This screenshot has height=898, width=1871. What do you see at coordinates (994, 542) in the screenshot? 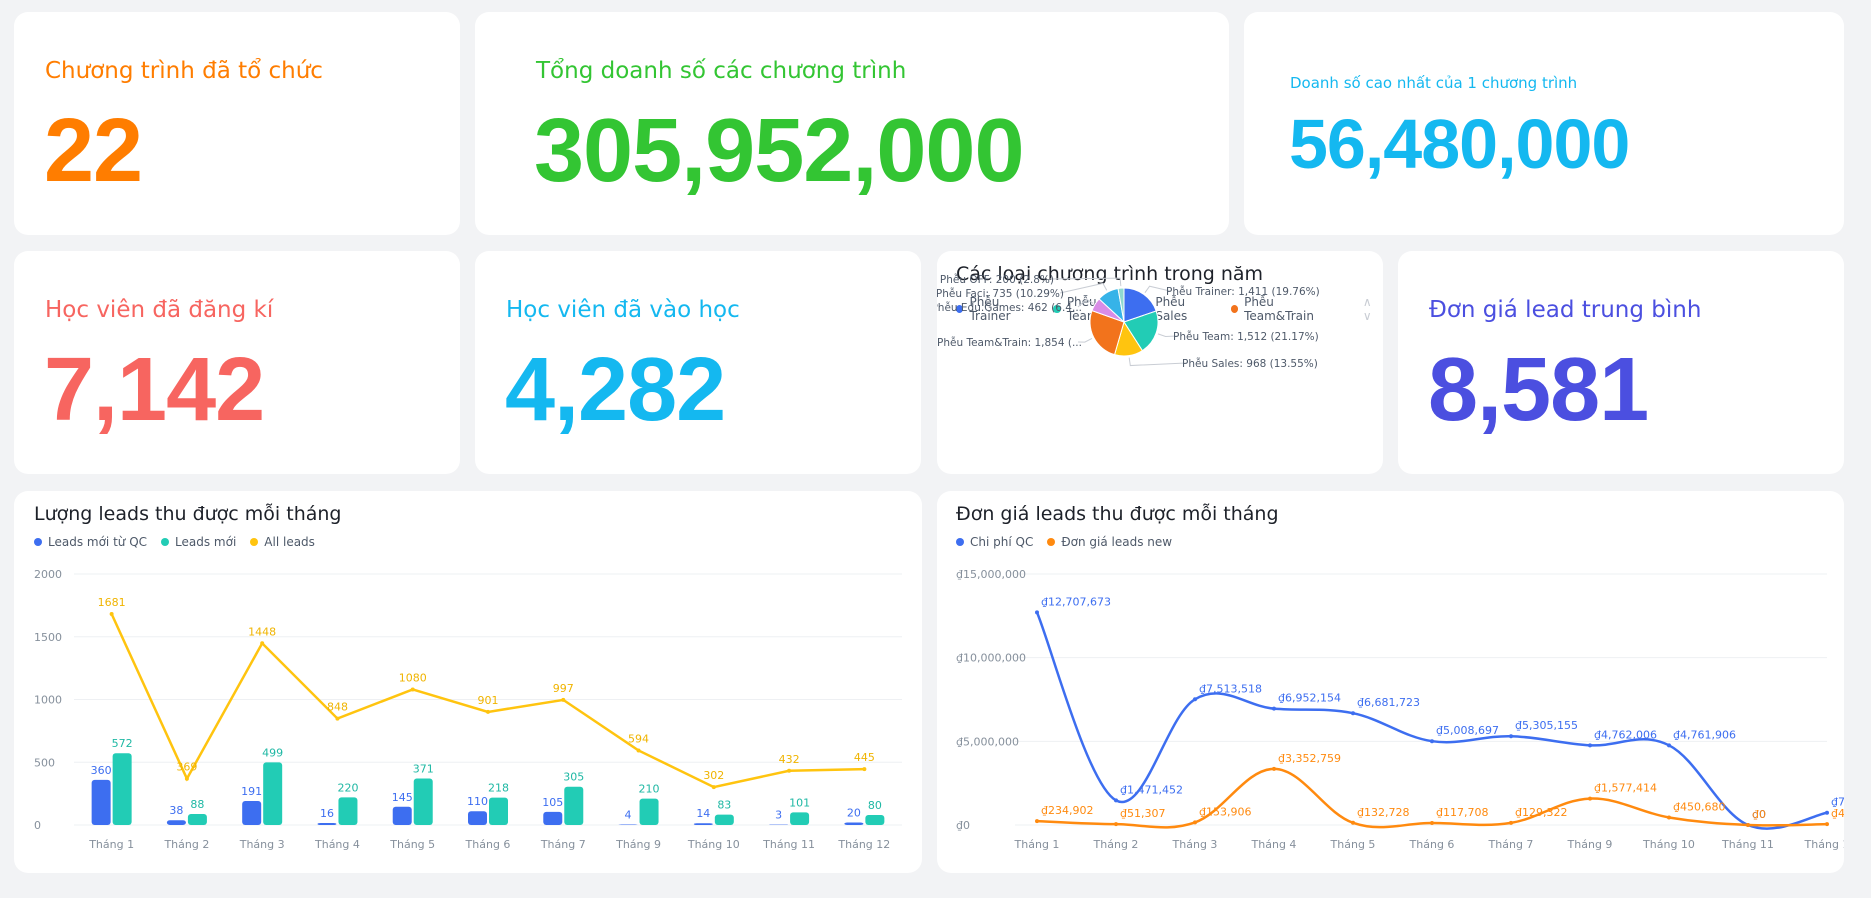
I see `legend-item-ad-cost: Chi phí QC` at bounding box center [994, 542].